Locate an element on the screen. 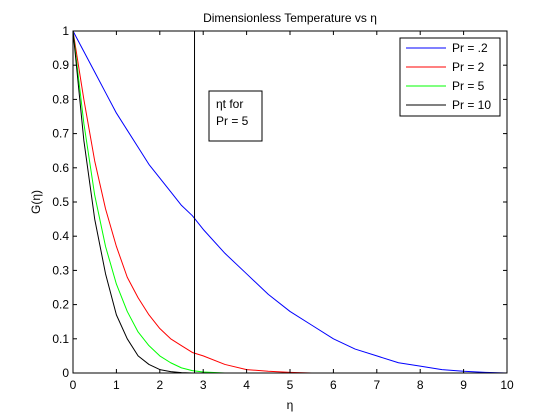 This screenshot has width=560, height=419. legend-label-4: Pr = 10 is located at coordinates (471, 105).